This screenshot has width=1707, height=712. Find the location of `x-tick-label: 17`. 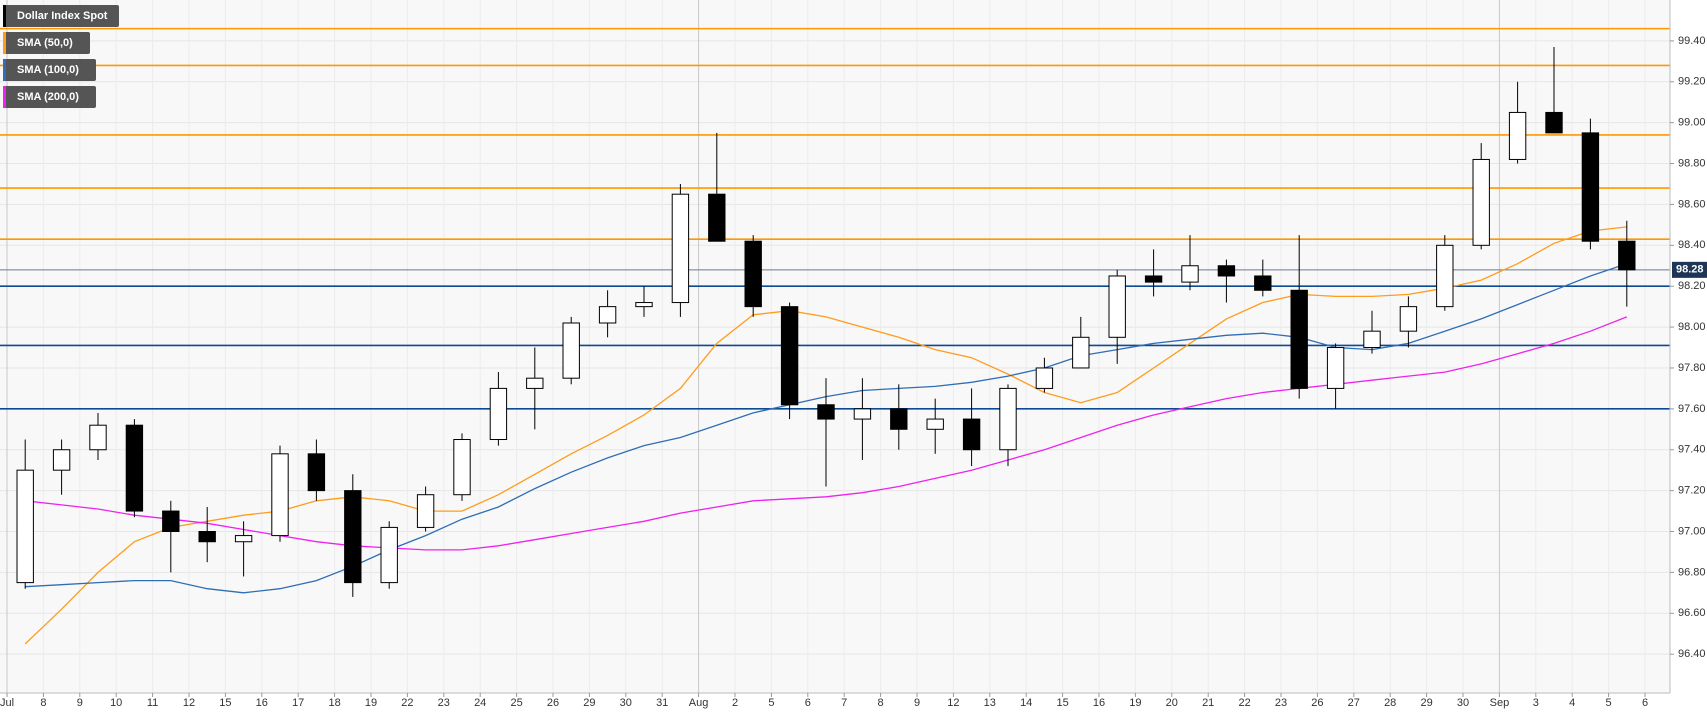

x-tick-label: 17 is located at coordinates (298, 703).